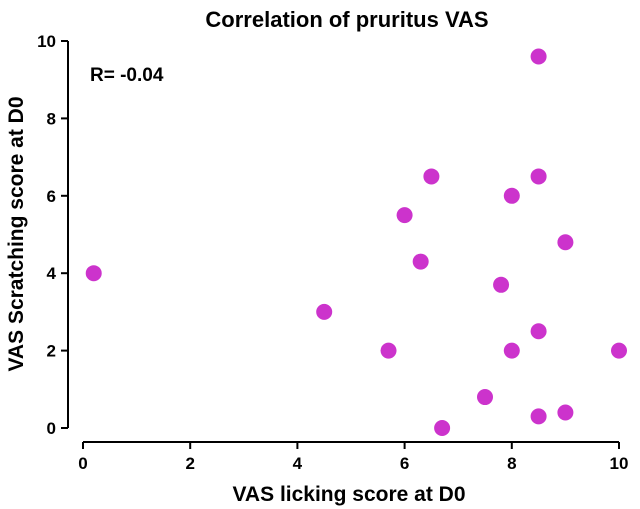 The width and height of the screenshot is (640, 509). Describe the element at coordinates (511, 463) in the screenshot. I see `x-tick-label: 8` at that location.